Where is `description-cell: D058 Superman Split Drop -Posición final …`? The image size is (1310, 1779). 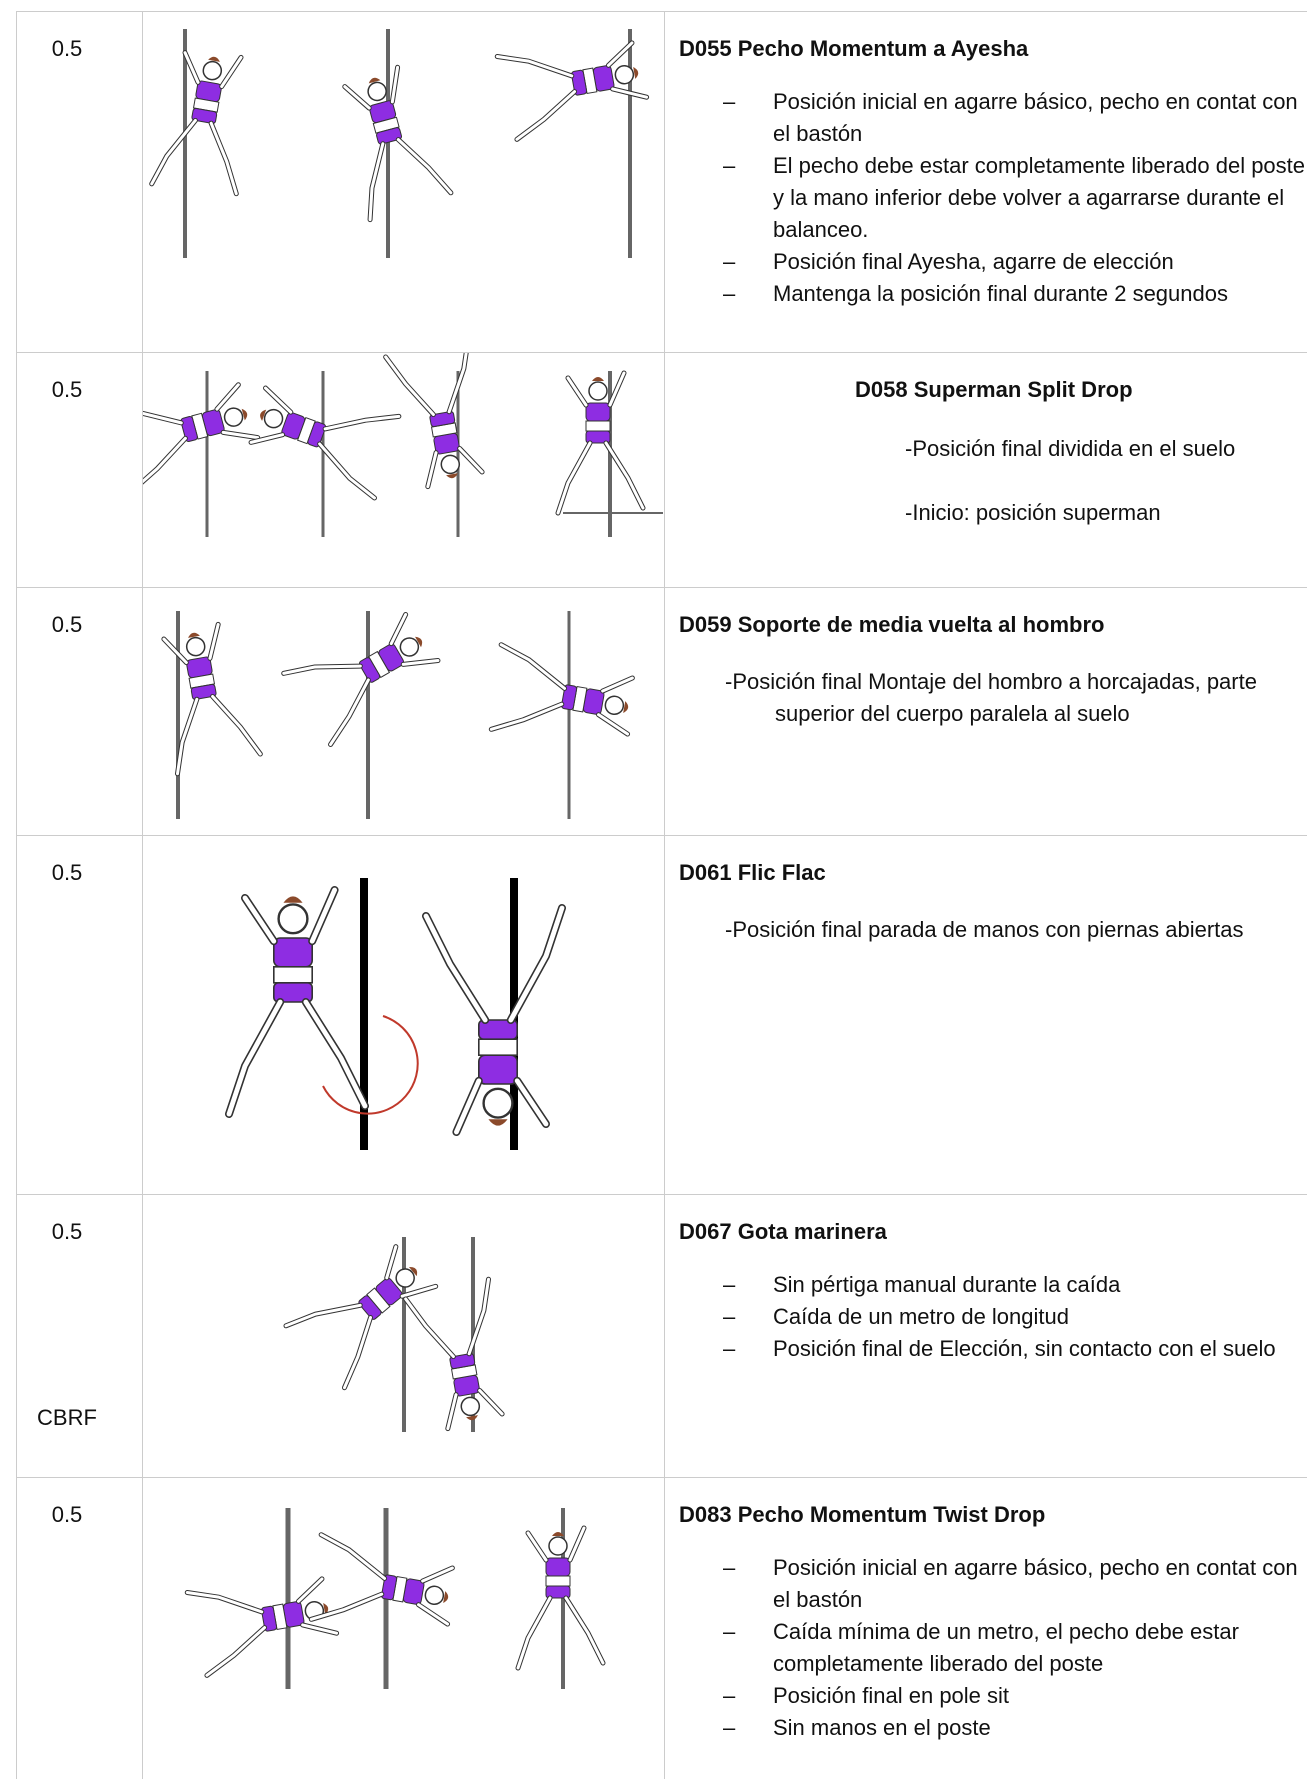
description-cell: D058 Superman Split Drop -Posición final … is located at coordinates (986, 470).